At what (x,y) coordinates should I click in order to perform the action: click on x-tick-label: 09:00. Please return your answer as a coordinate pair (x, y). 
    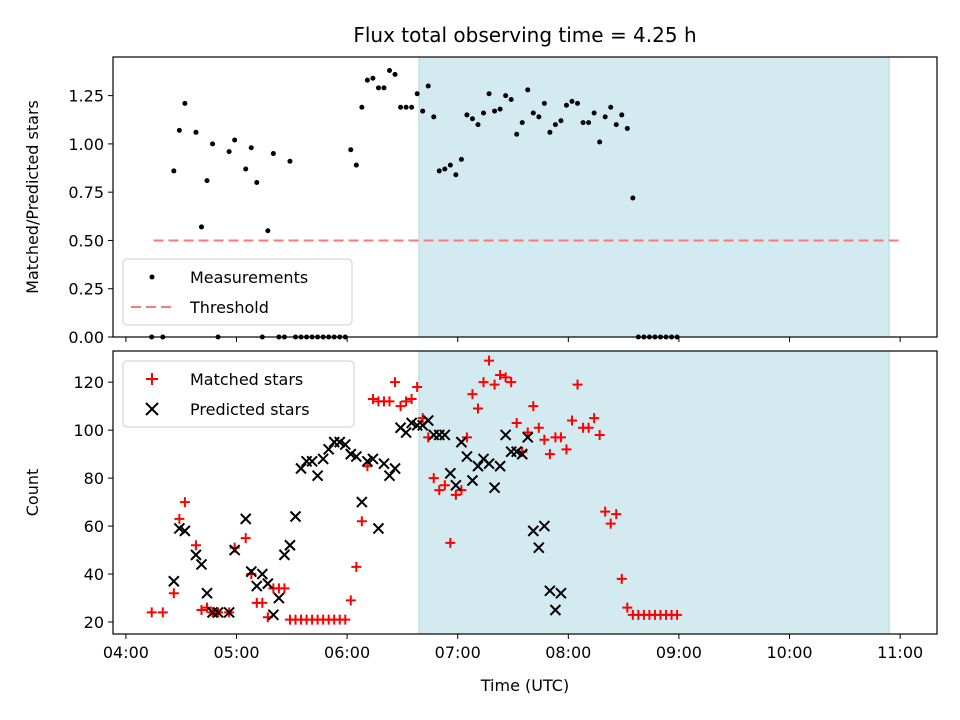
    Looking at the image, I should click on (679, 652).